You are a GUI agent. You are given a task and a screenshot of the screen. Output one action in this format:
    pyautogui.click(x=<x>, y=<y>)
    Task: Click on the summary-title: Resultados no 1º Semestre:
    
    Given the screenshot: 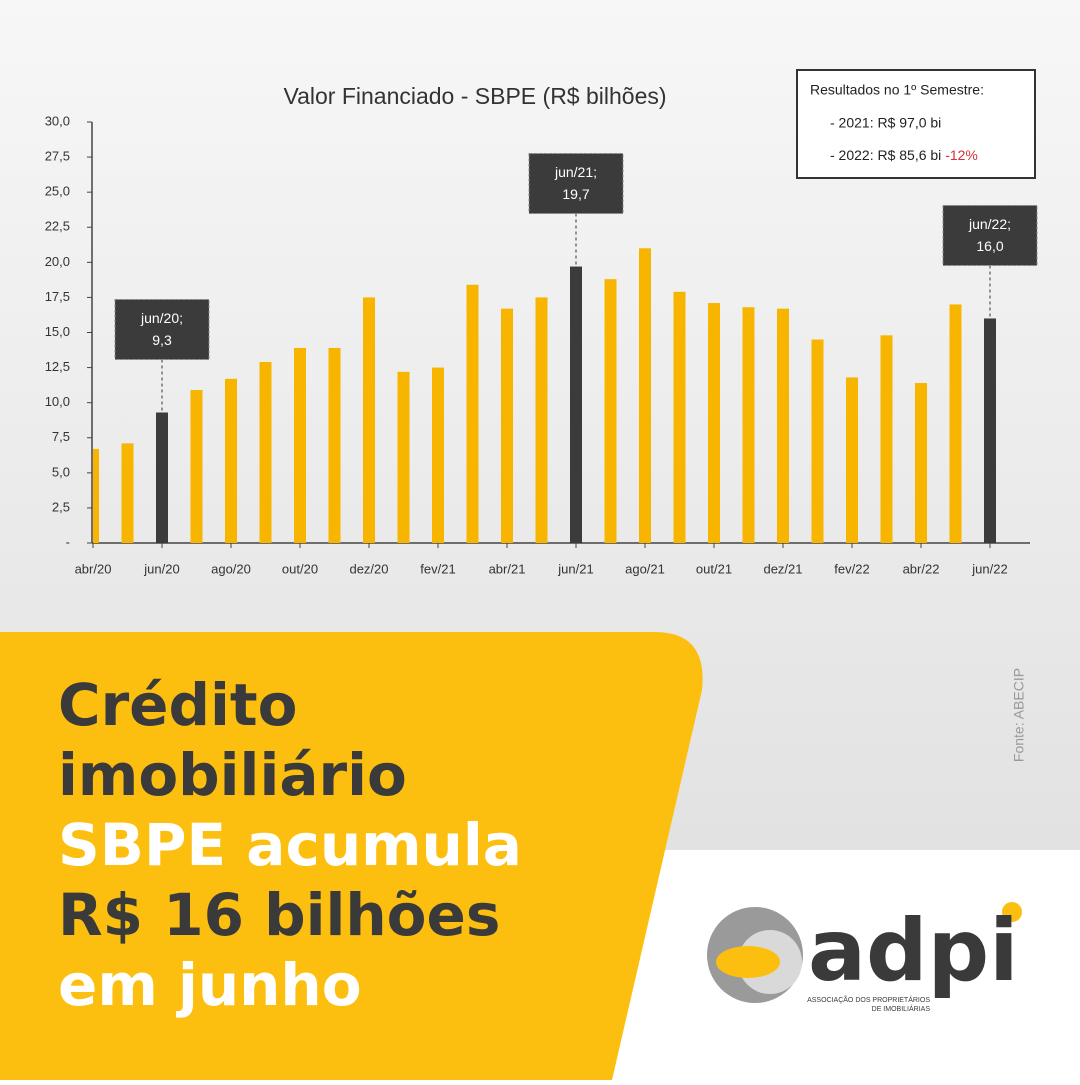 What is the action you would take?
    pyautogui.click(x=897, y=90)
    